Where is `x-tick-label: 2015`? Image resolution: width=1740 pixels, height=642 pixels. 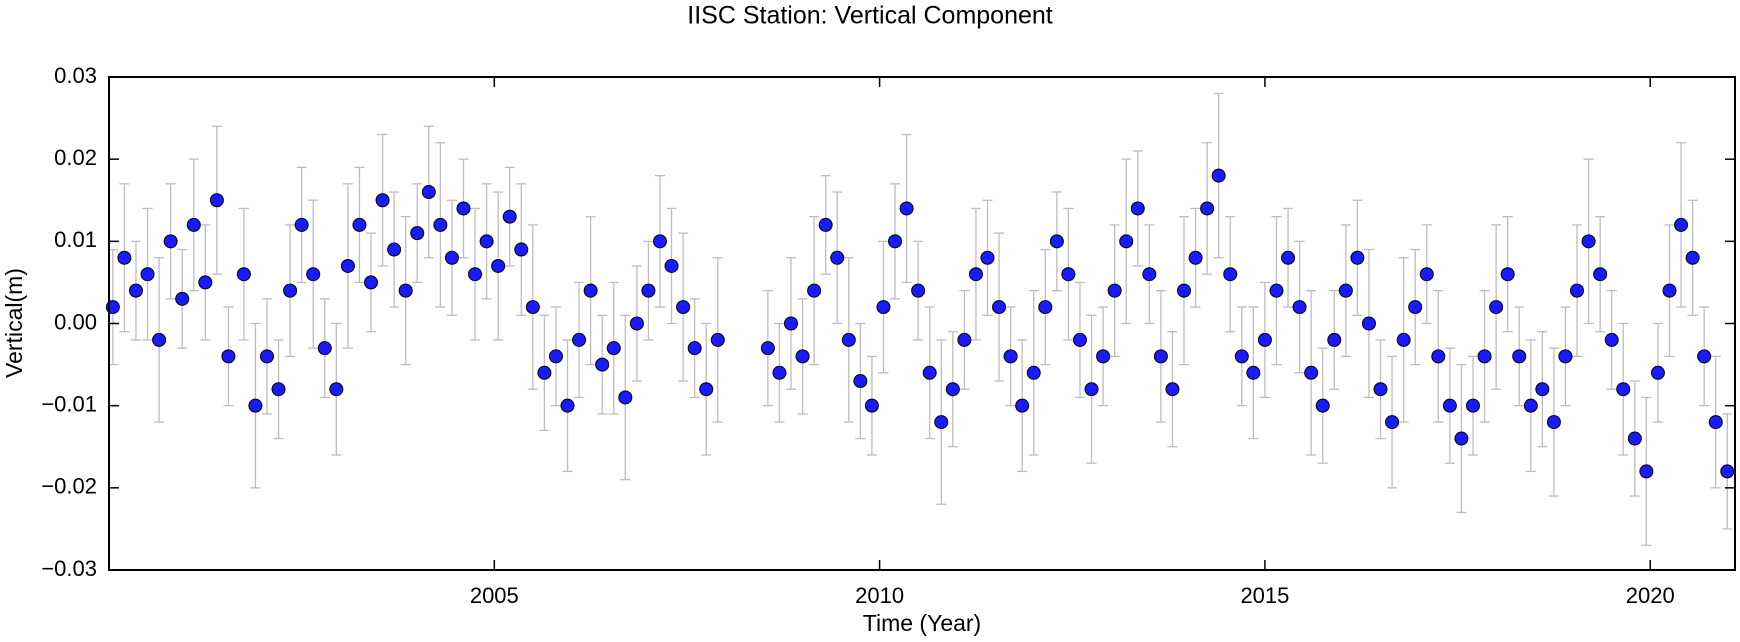 x-tick-label: 2015 is located at coordinates (1264, 595).